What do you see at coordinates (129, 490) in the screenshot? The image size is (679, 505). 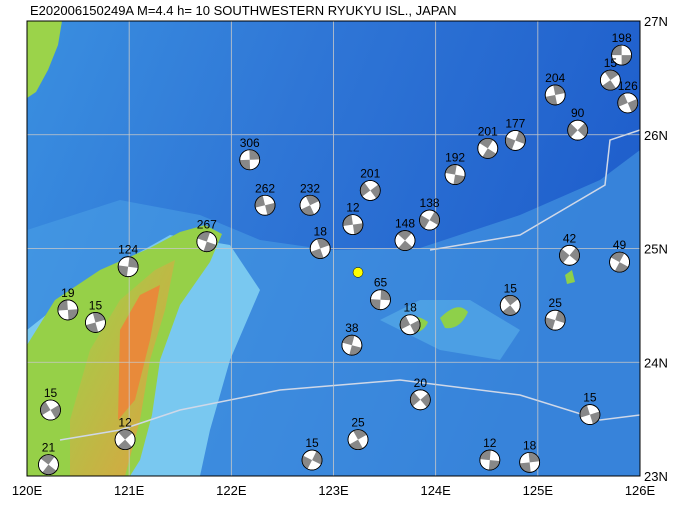 I see `lon-tick-label: 121E` at bounding box center [129, 490].